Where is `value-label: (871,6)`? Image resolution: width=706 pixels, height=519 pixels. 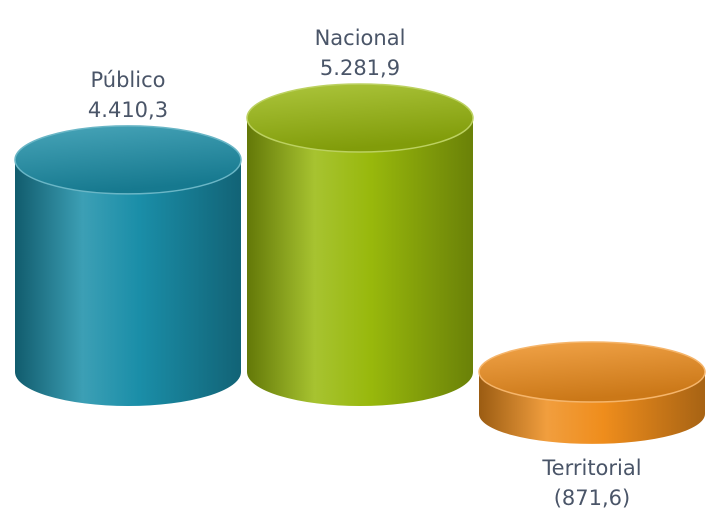
value-label: (871,6) is located at coordinates (592, 498).